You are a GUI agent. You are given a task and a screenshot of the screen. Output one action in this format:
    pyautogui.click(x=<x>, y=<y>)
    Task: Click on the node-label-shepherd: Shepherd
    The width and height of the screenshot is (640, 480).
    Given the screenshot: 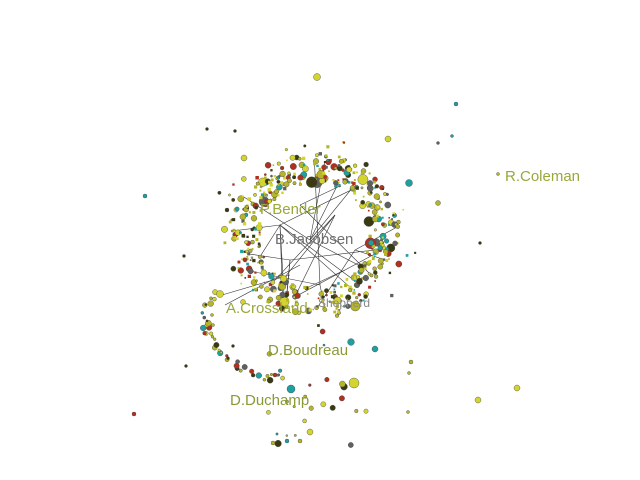 What is the action you would take?
    pyautogui.click(x=344, y=303)
    